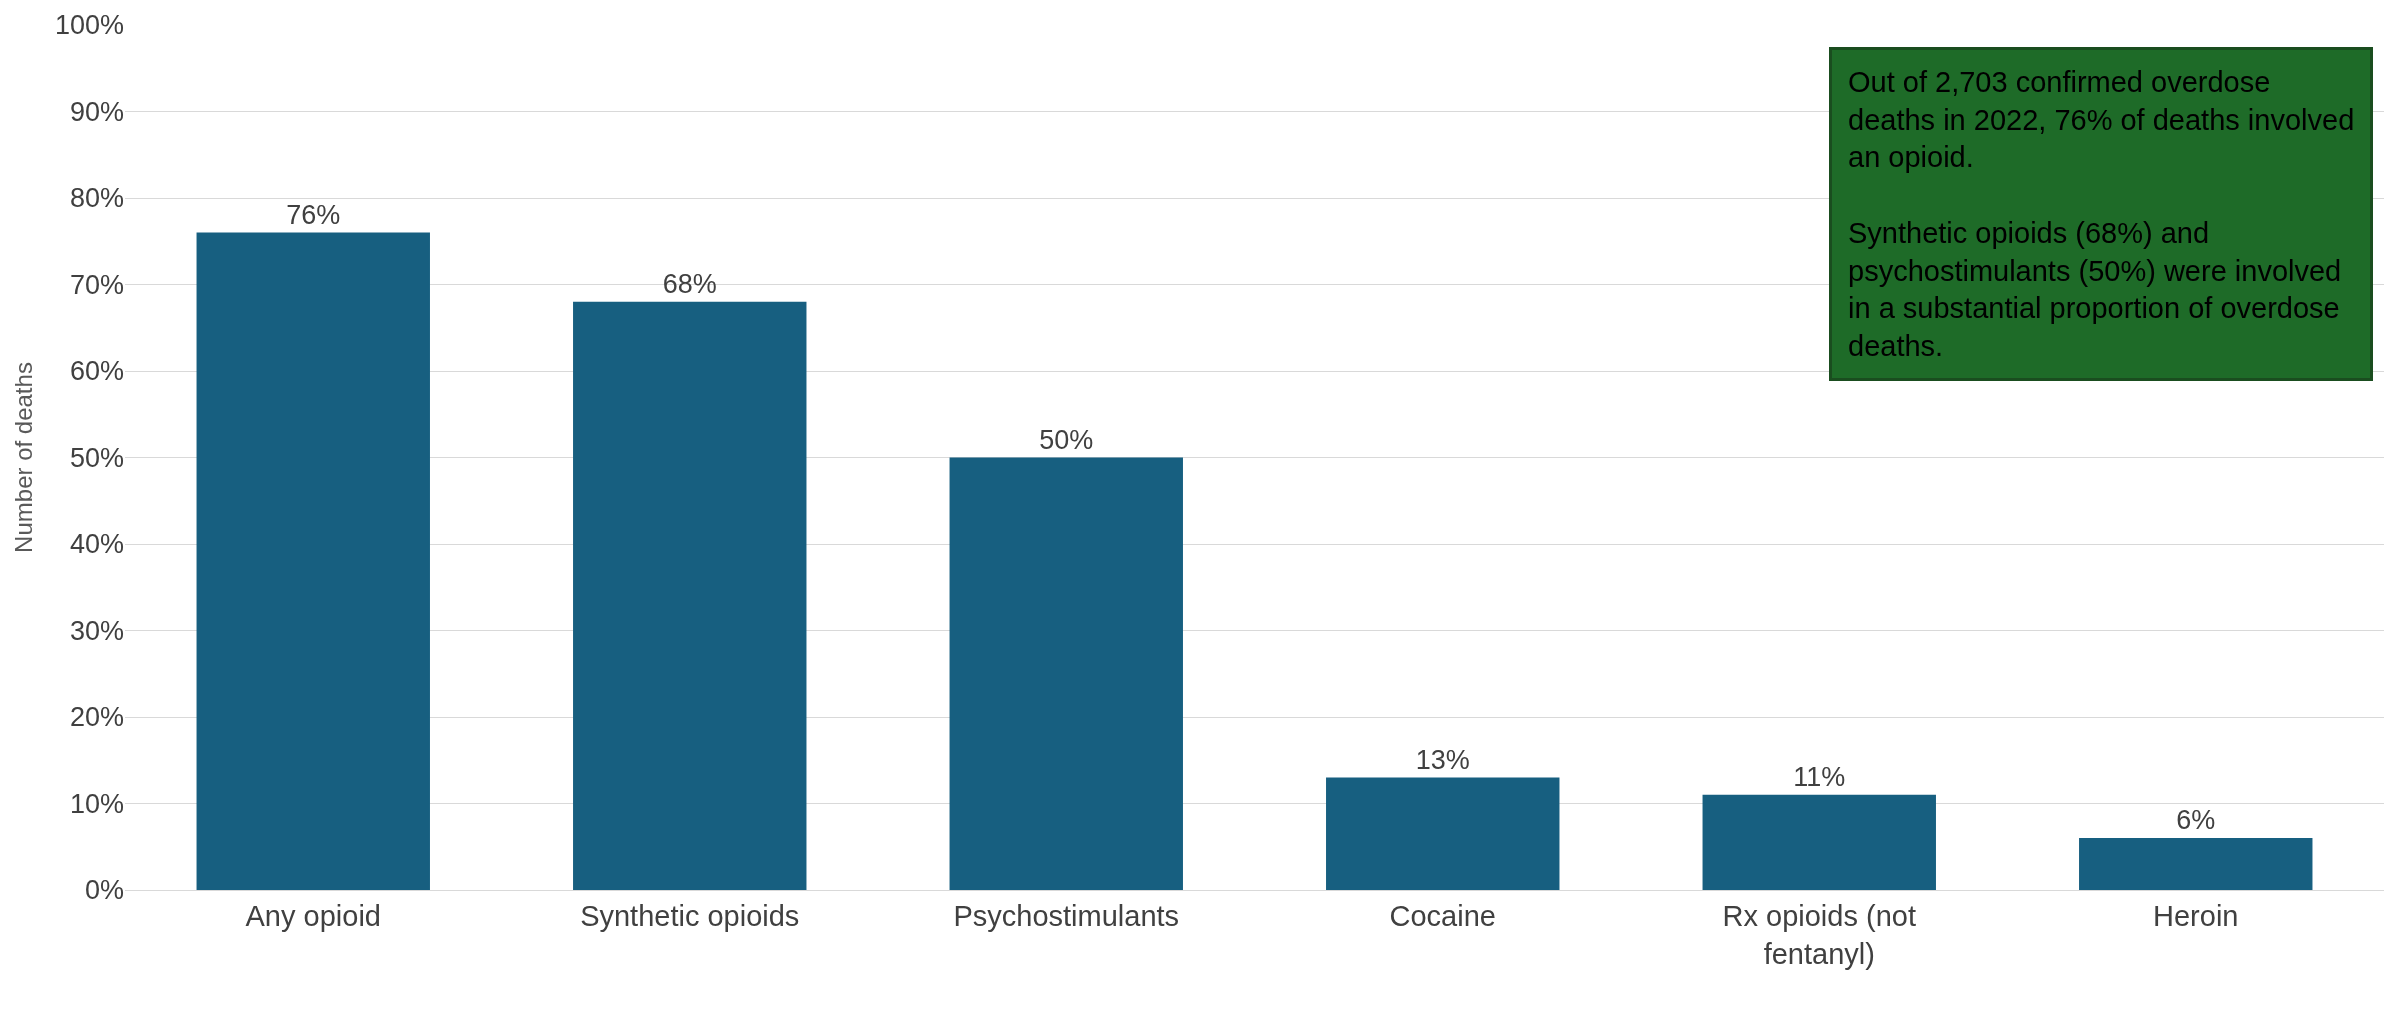 The width and height of the screenshot is (2394, 1017). What do you see at coordinates (1066, 915) in the screenshot?
I see `x-tick-label: Psychostimulants` at bounding box center [1066, 915].